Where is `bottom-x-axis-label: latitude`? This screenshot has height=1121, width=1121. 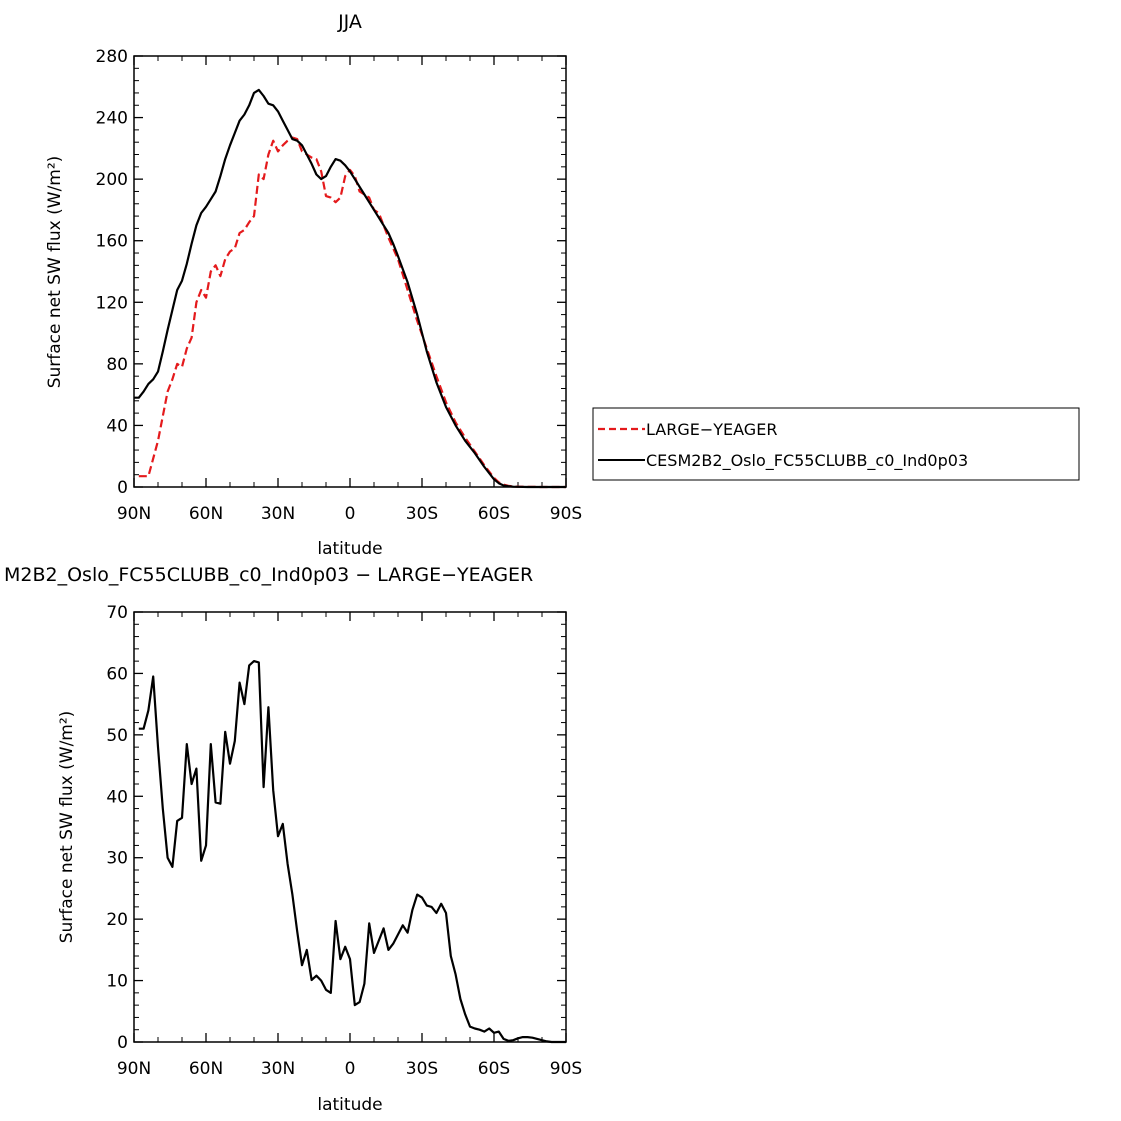
bottom-x-axis-label: latitude is located at coordinates (349, 1105).